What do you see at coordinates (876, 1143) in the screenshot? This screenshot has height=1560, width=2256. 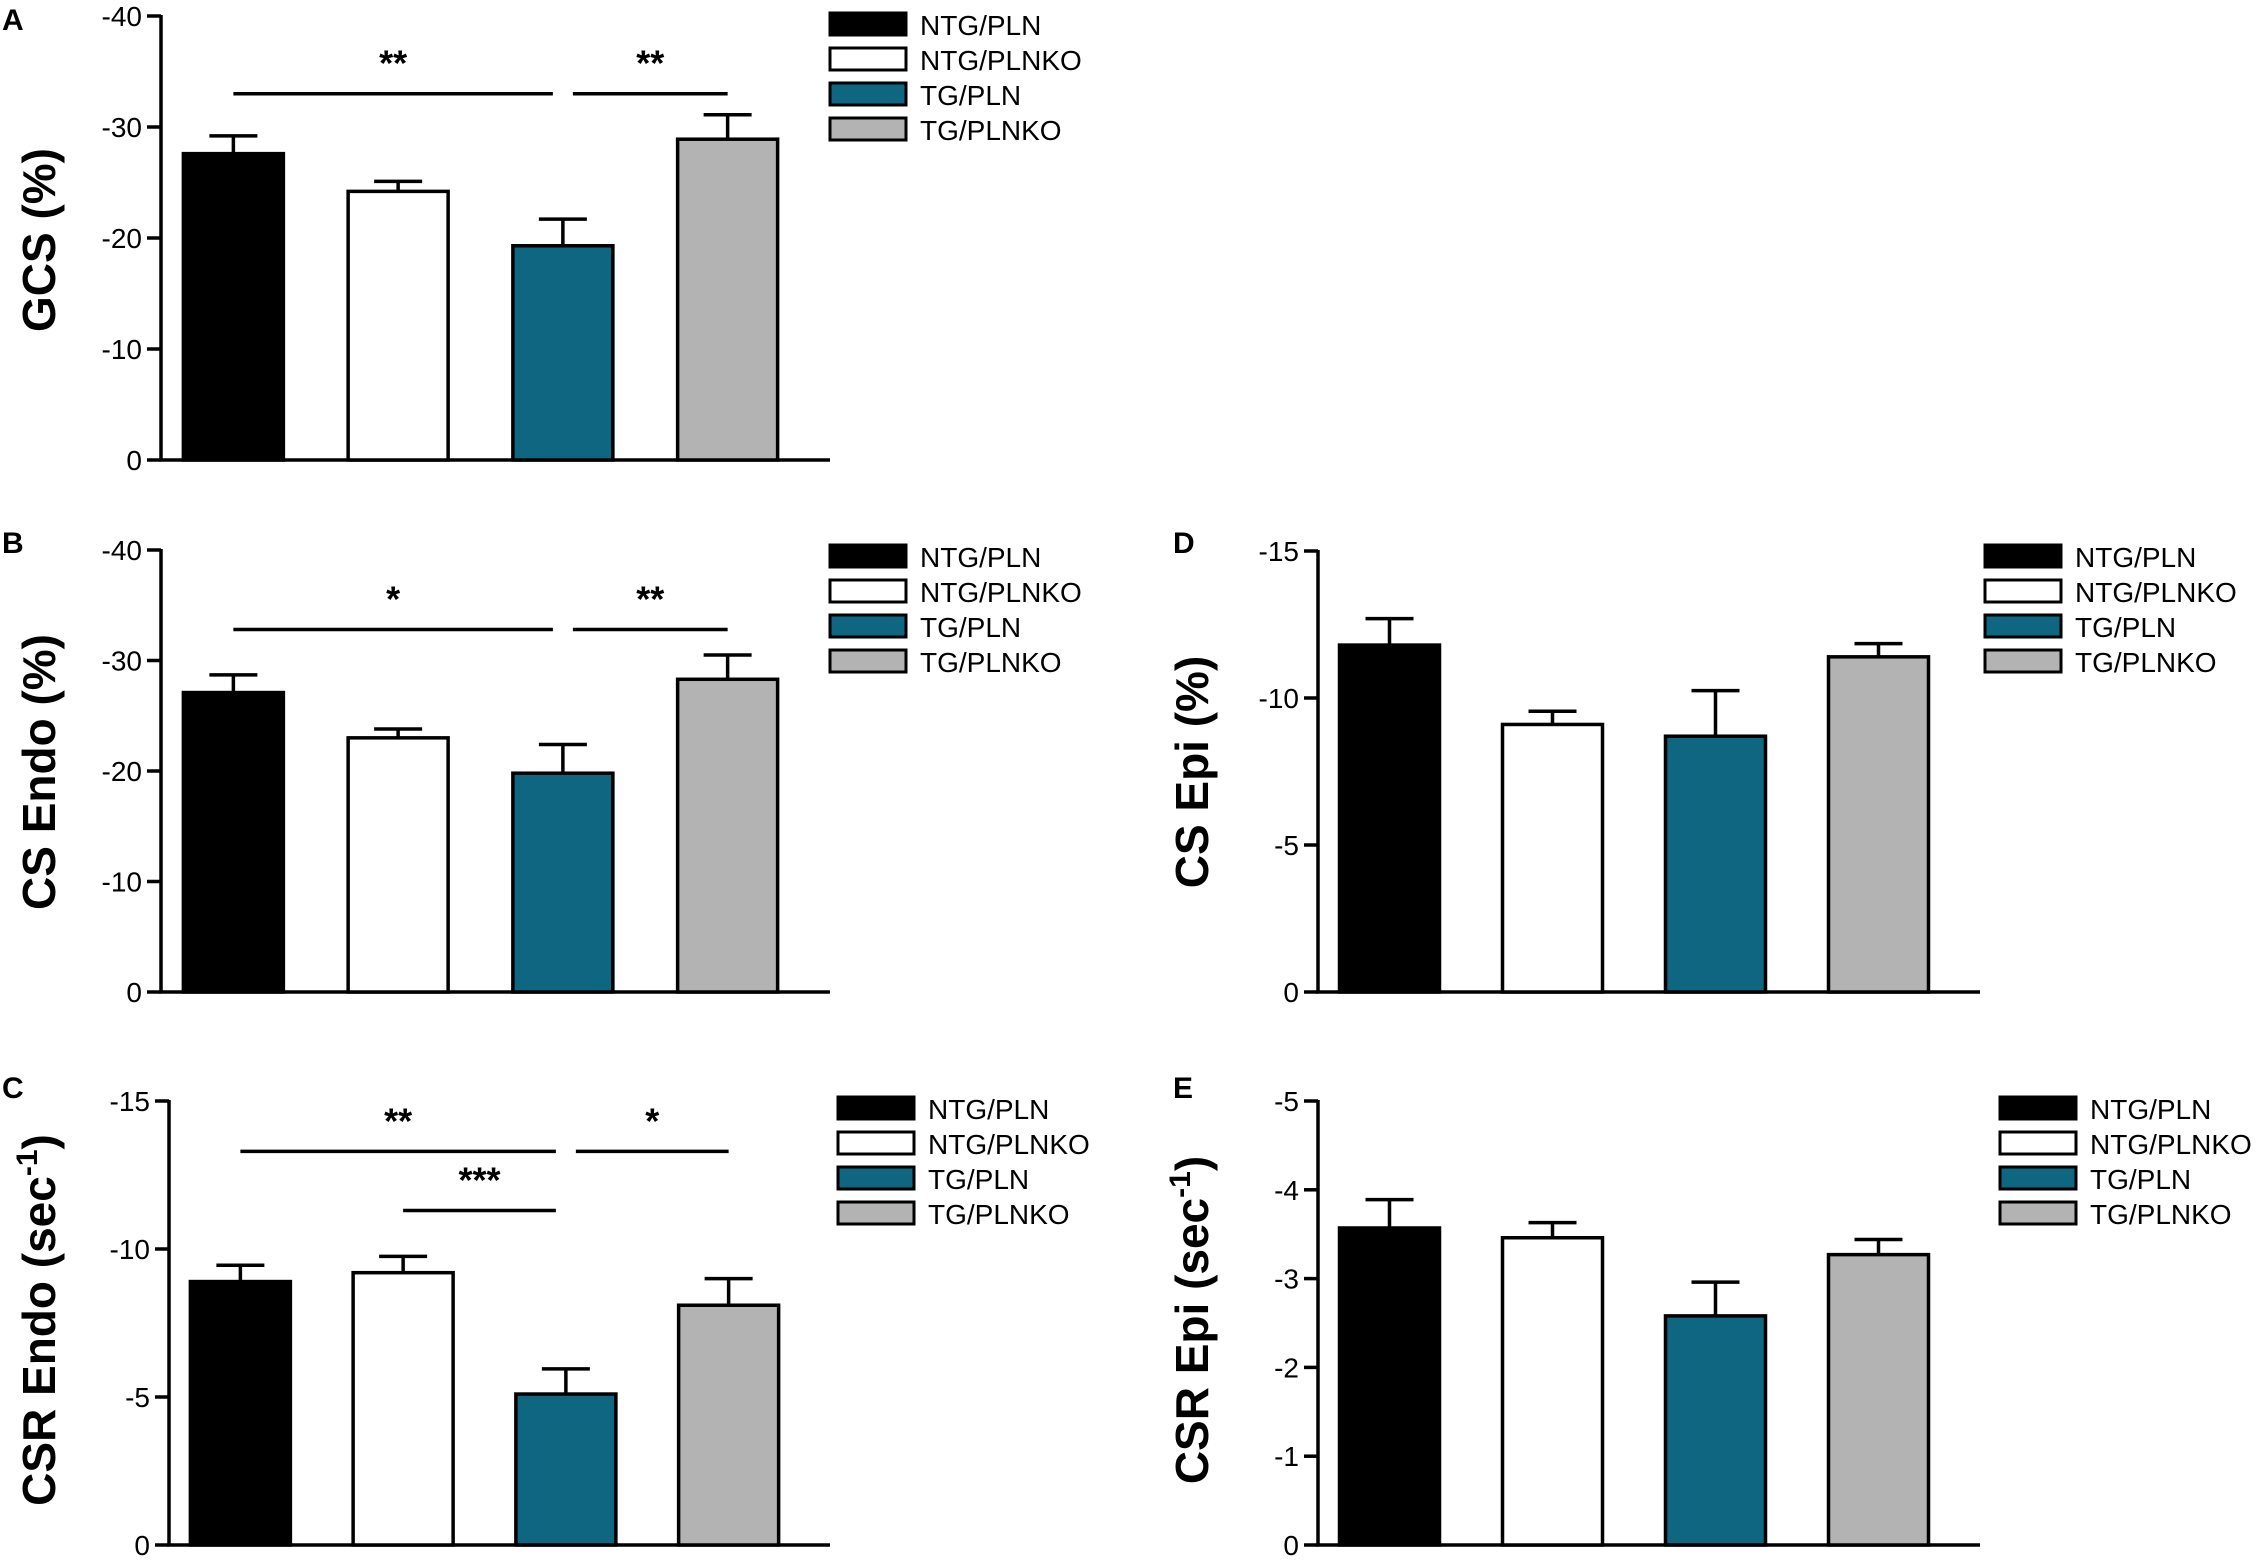 I see `legend-swatch-c-ntg-plnko` at bounding box center [876, 1143].